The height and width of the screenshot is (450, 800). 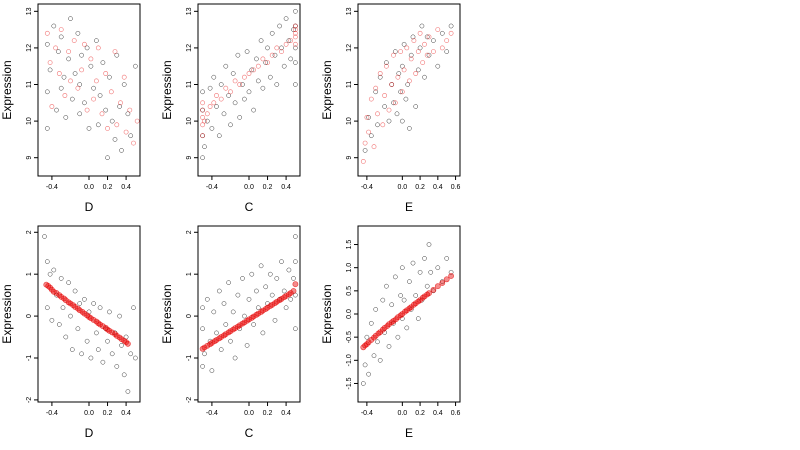 I want to click on y-tick-label: 0, so click(x=189, y=316).